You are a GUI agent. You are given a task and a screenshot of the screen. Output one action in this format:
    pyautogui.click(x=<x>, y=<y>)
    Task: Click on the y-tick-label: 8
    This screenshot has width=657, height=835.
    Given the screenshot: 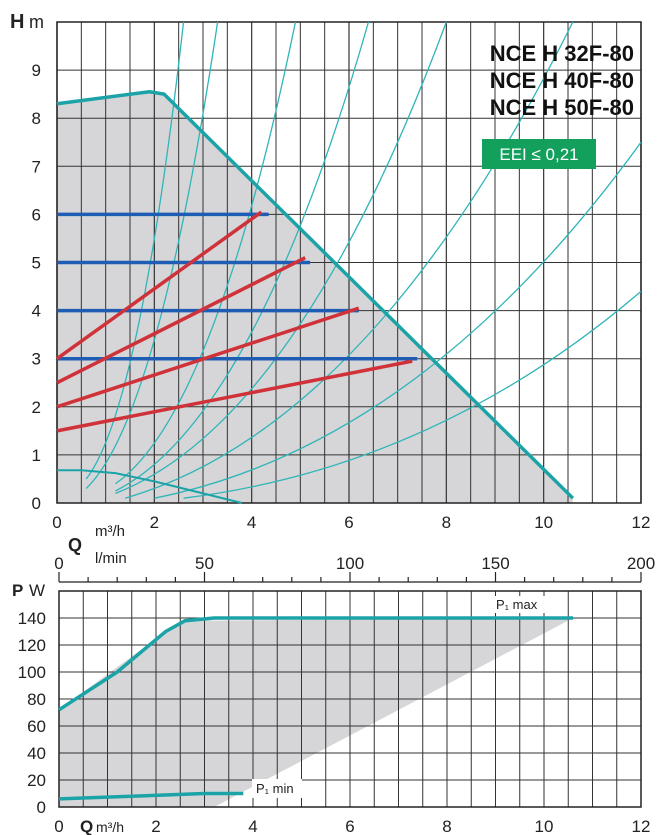 What is the action you would take?
    pyautogui.click(x=36, y=118)
    